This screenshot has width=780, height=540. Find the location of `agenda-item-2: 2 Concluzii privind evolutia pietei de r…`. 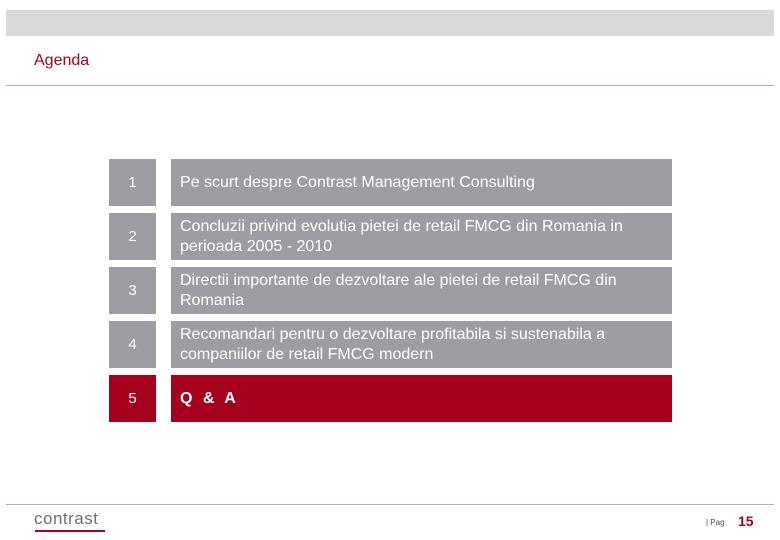

agenda-item-2: 2 Concluzii privind evolutia pietei de r… is located at coordinates (390, 236).